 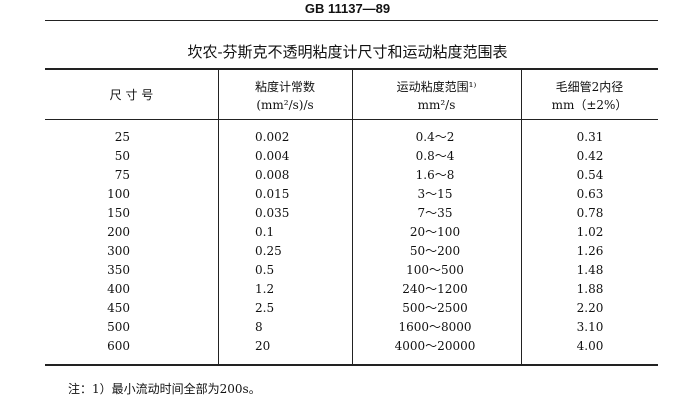 I want to click on table-cell: 0.31, so click(x=590, y=137).